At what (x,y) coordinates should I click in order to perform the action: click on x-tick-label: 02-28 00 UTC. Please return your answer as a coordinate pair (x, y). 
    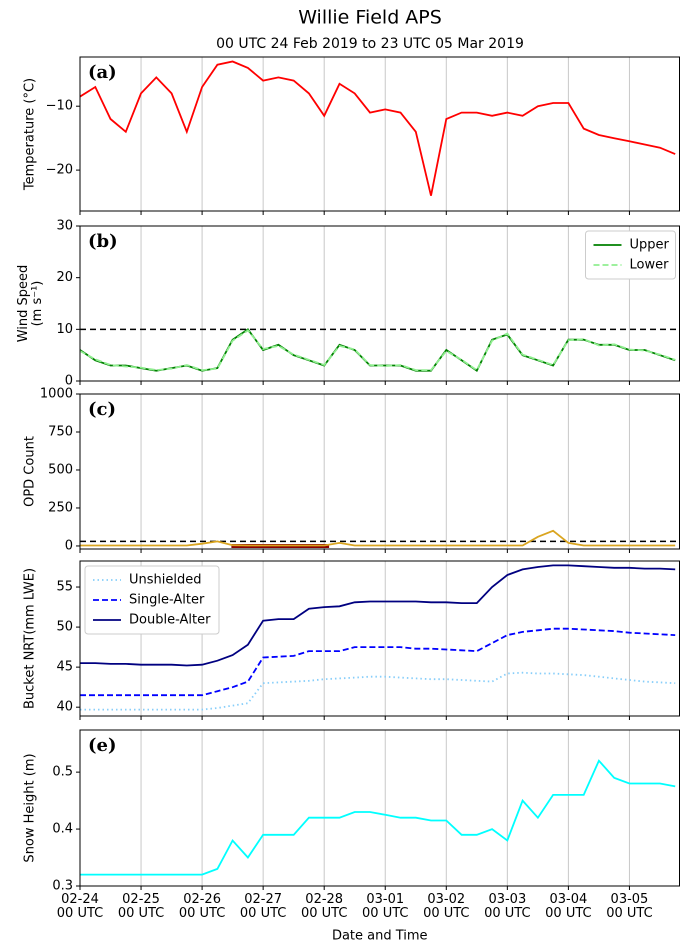
    Looking at the image, I should click on (324, 906).